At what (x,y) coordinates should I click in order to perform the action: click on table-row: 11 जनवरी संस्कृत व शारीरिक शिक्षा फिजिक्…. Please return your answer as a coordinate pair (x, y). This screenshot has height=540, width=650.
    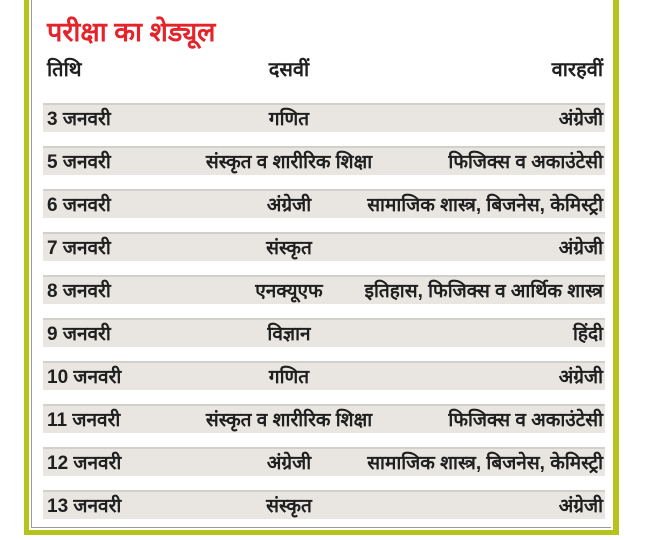
    Looking at the image, I should click on (324, 418).